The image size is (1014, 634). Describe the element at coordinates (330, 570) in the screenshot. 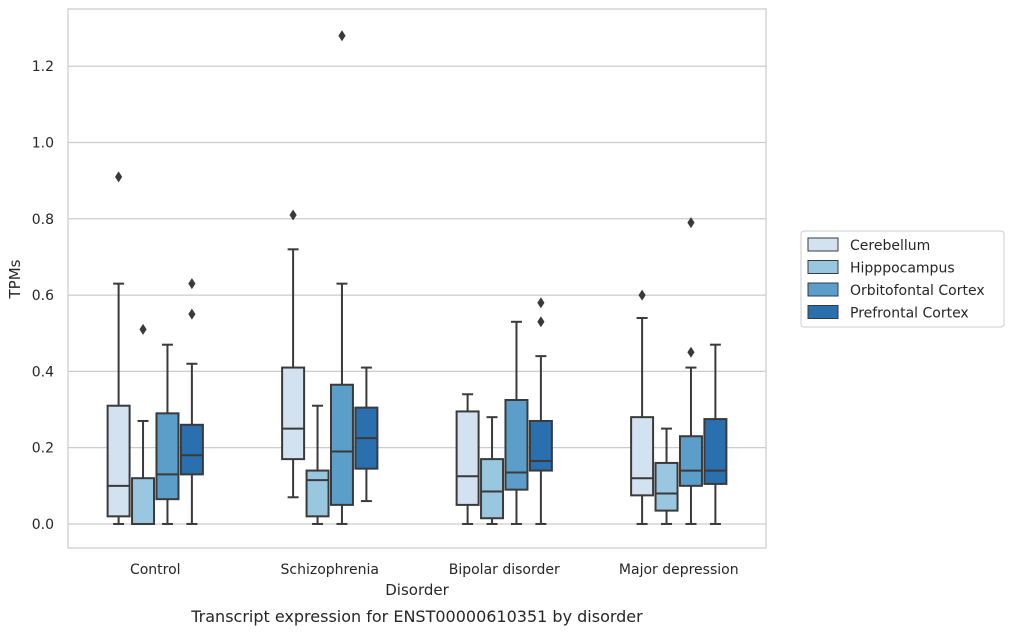

I see `x-tick-label: Schizophrenia` at that location.